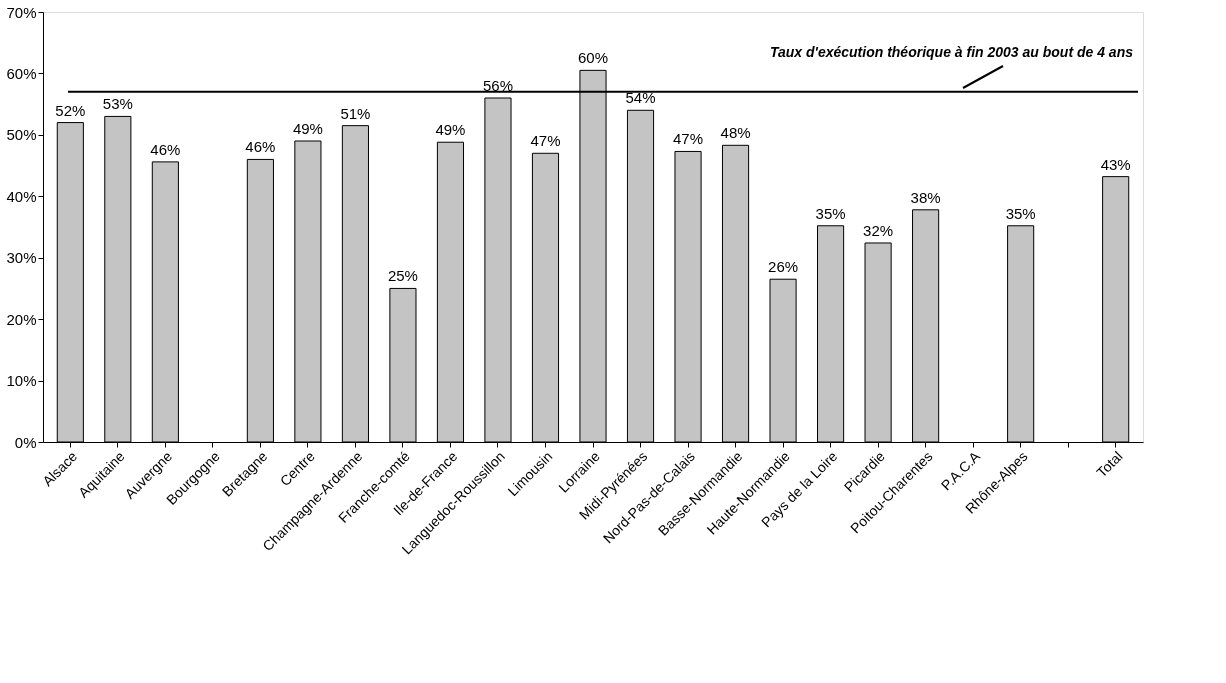  Describe the element at coordinates (70, 110) in the screenshot. I see `data-label: 52%` at that location.